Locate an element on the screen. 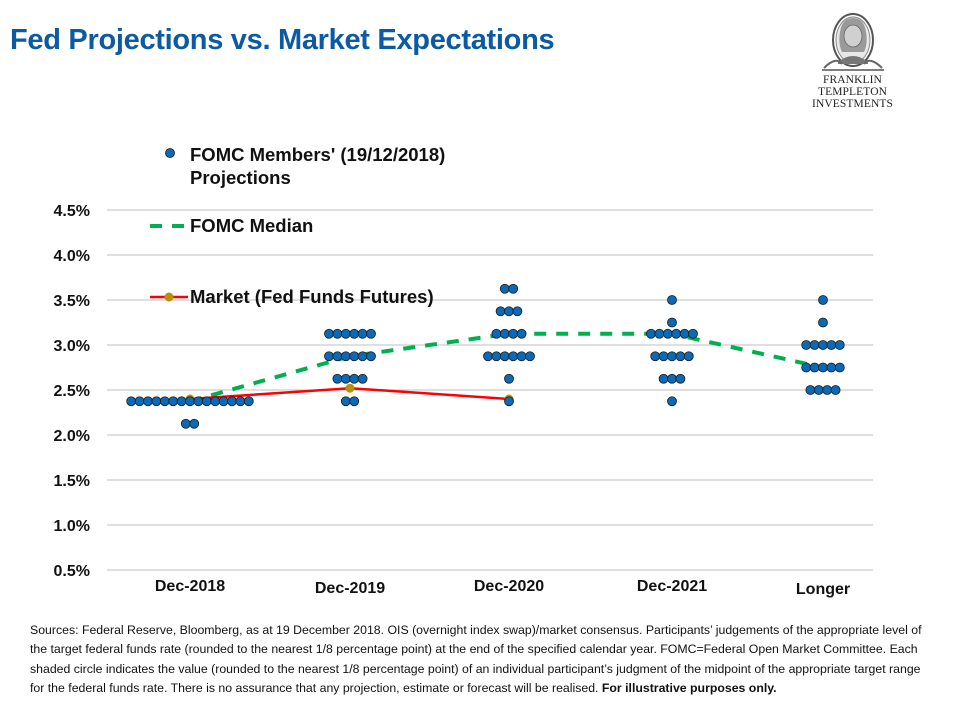 The image size is (957, 721). median-series-line is located at coordinates (506, 367).